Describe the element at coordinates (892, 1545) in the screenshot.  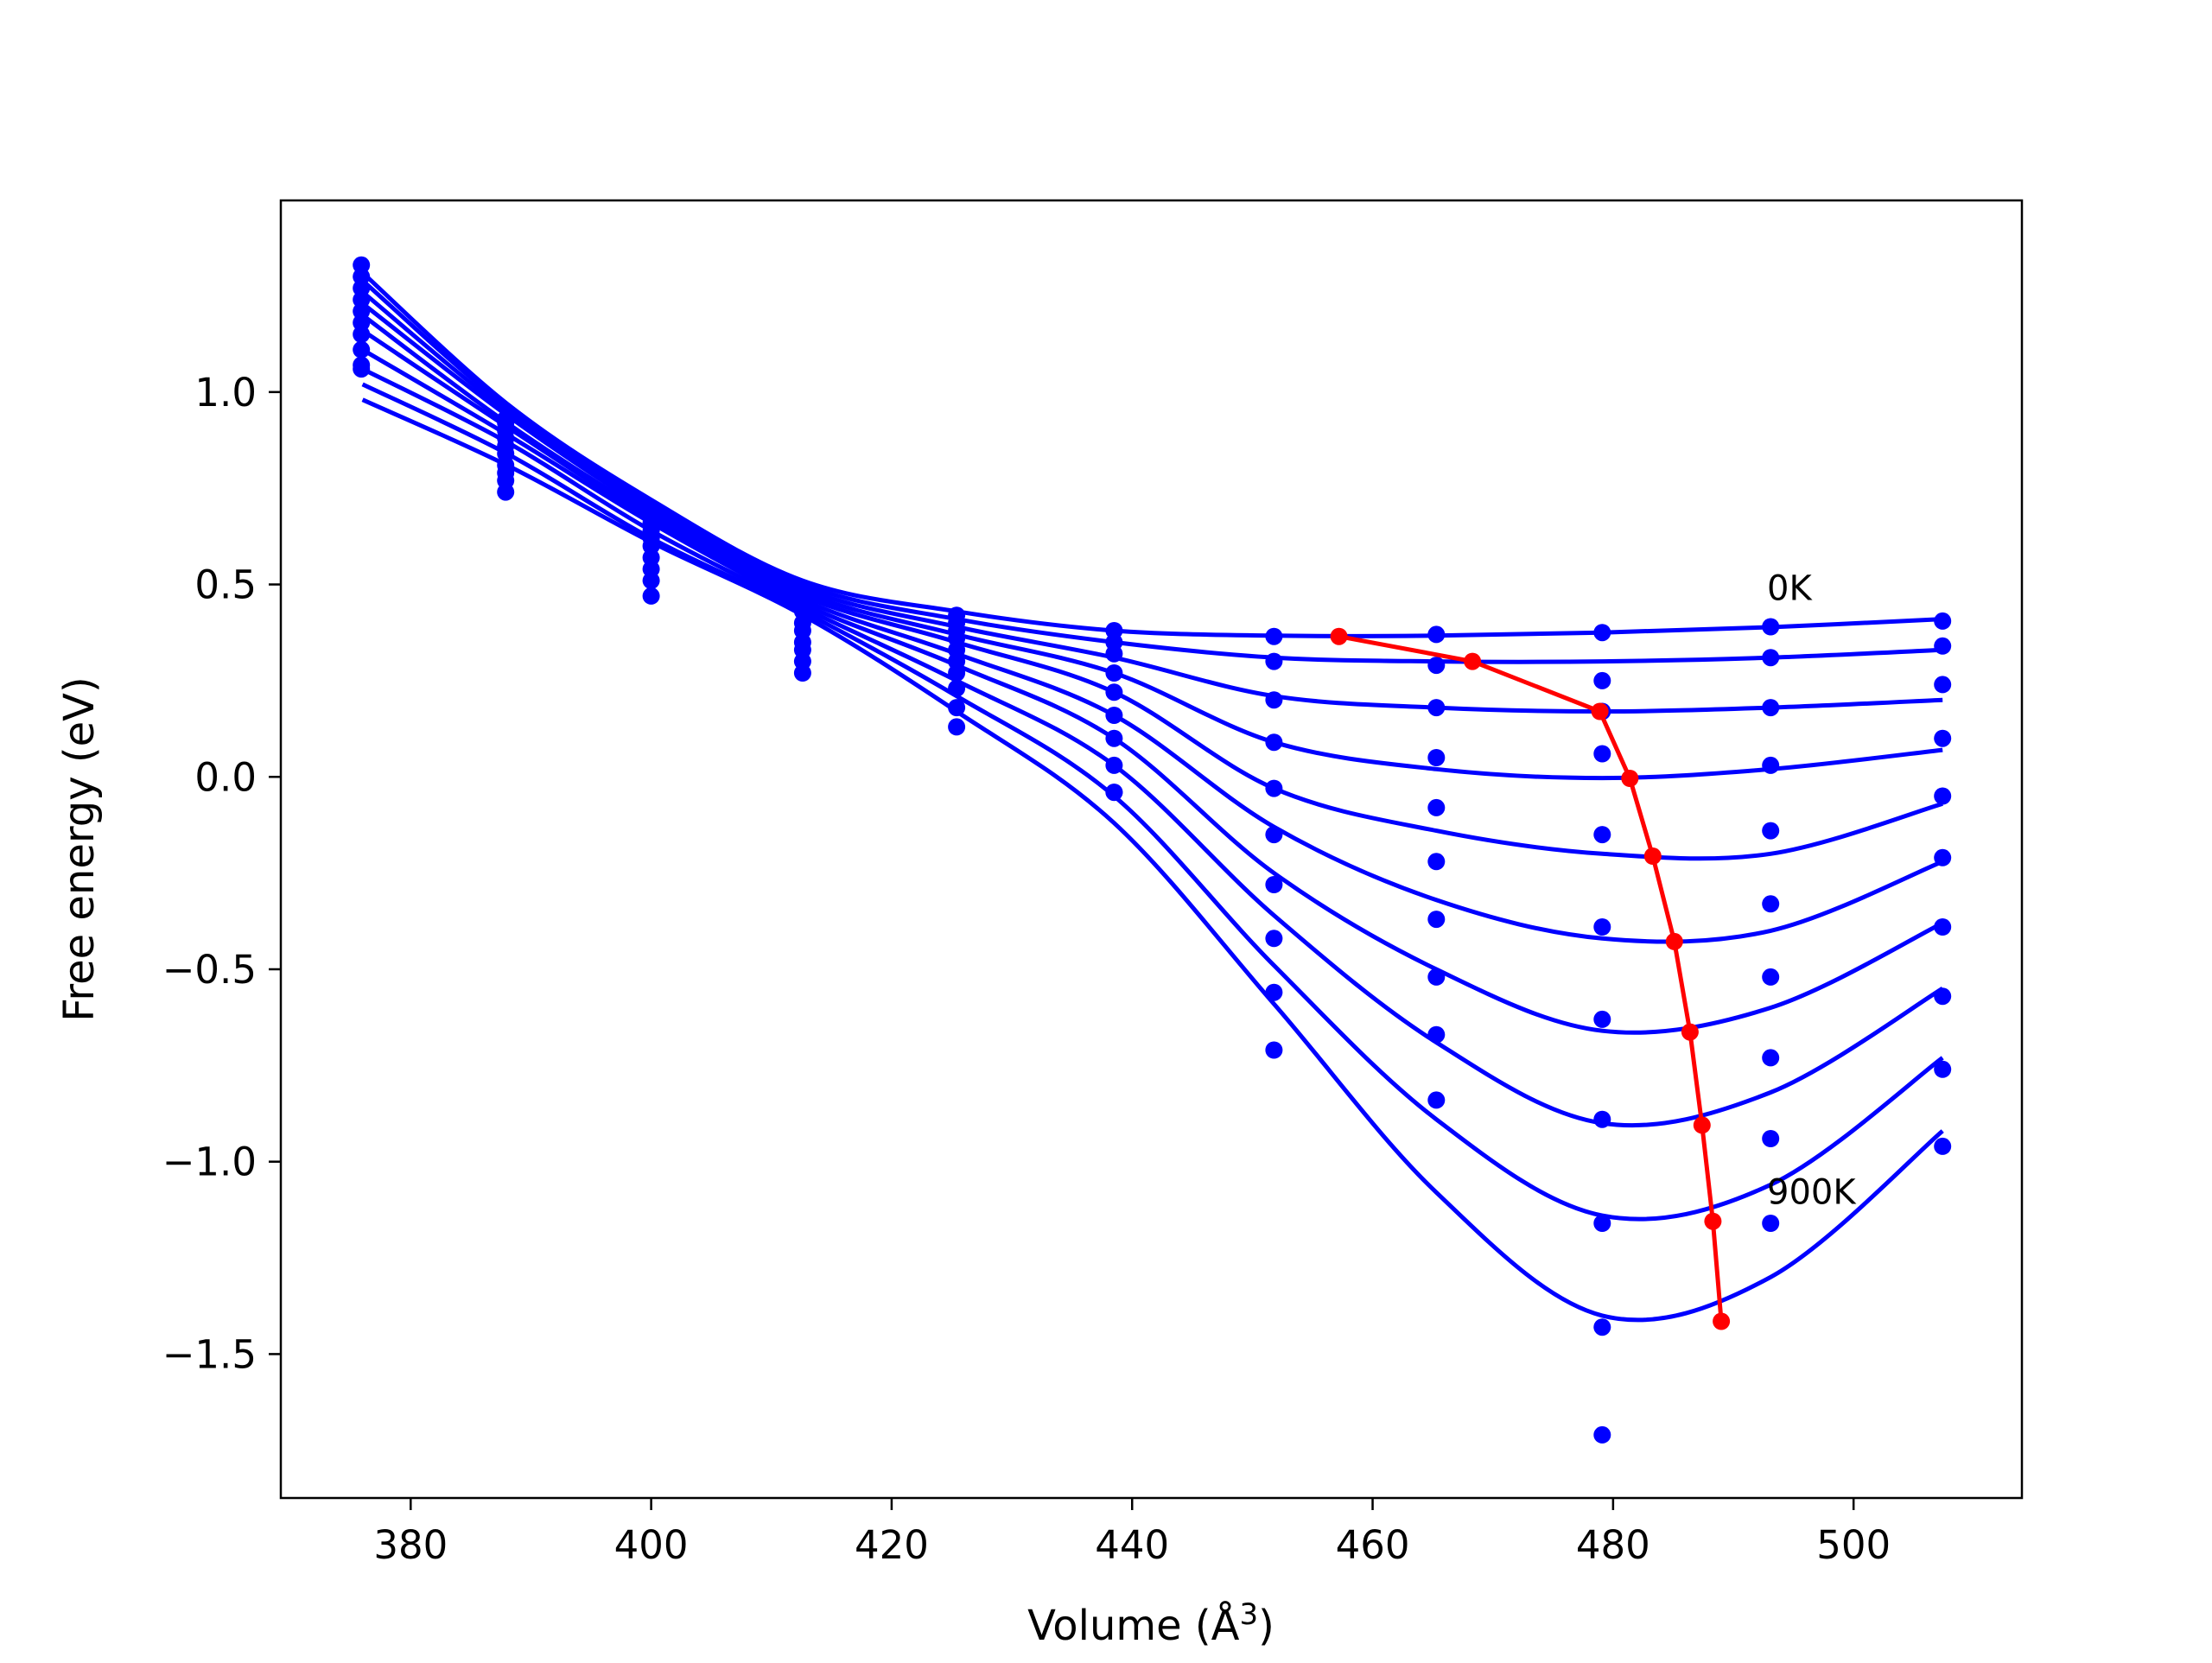
I see `x-tick-label-420: 420` at that location.